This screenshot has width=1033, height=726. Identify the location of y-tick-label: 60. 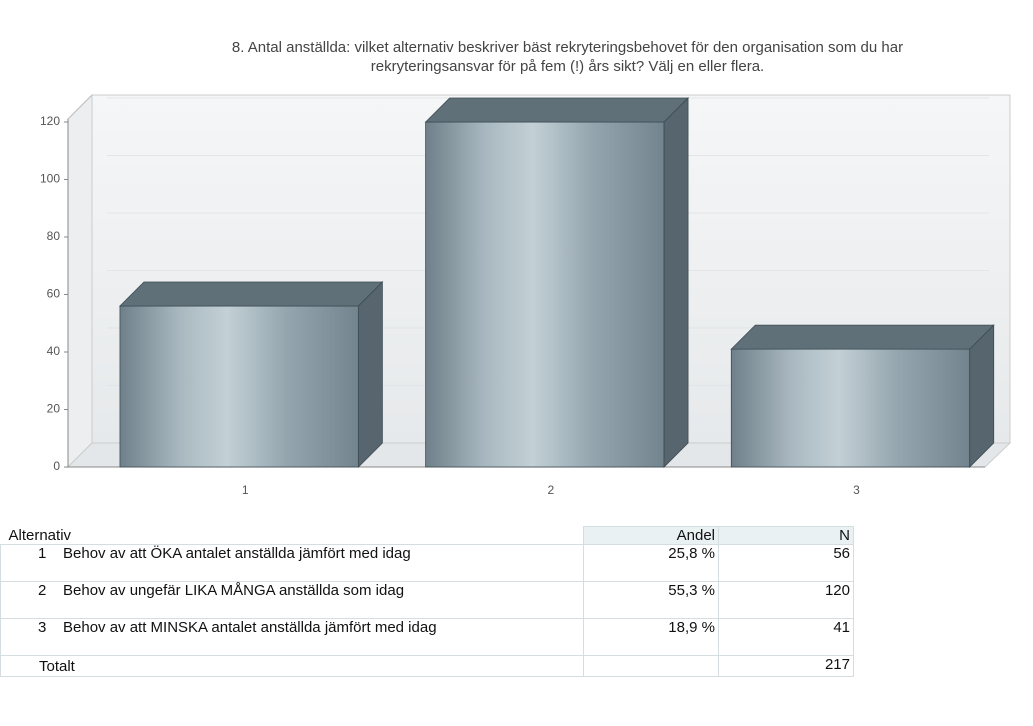
(54, 294).